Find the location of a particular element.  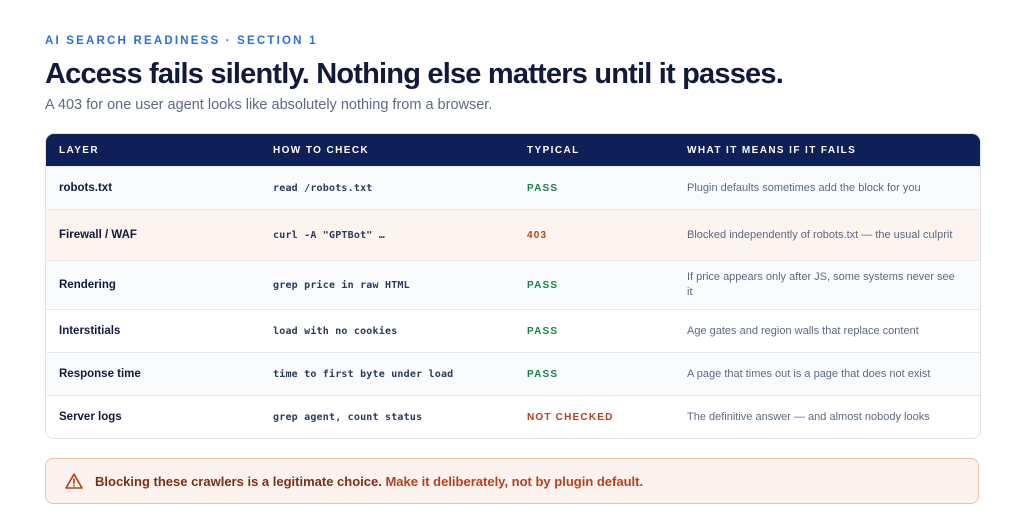

cell-layer: robots.txt is located at coordinates (86, 188).